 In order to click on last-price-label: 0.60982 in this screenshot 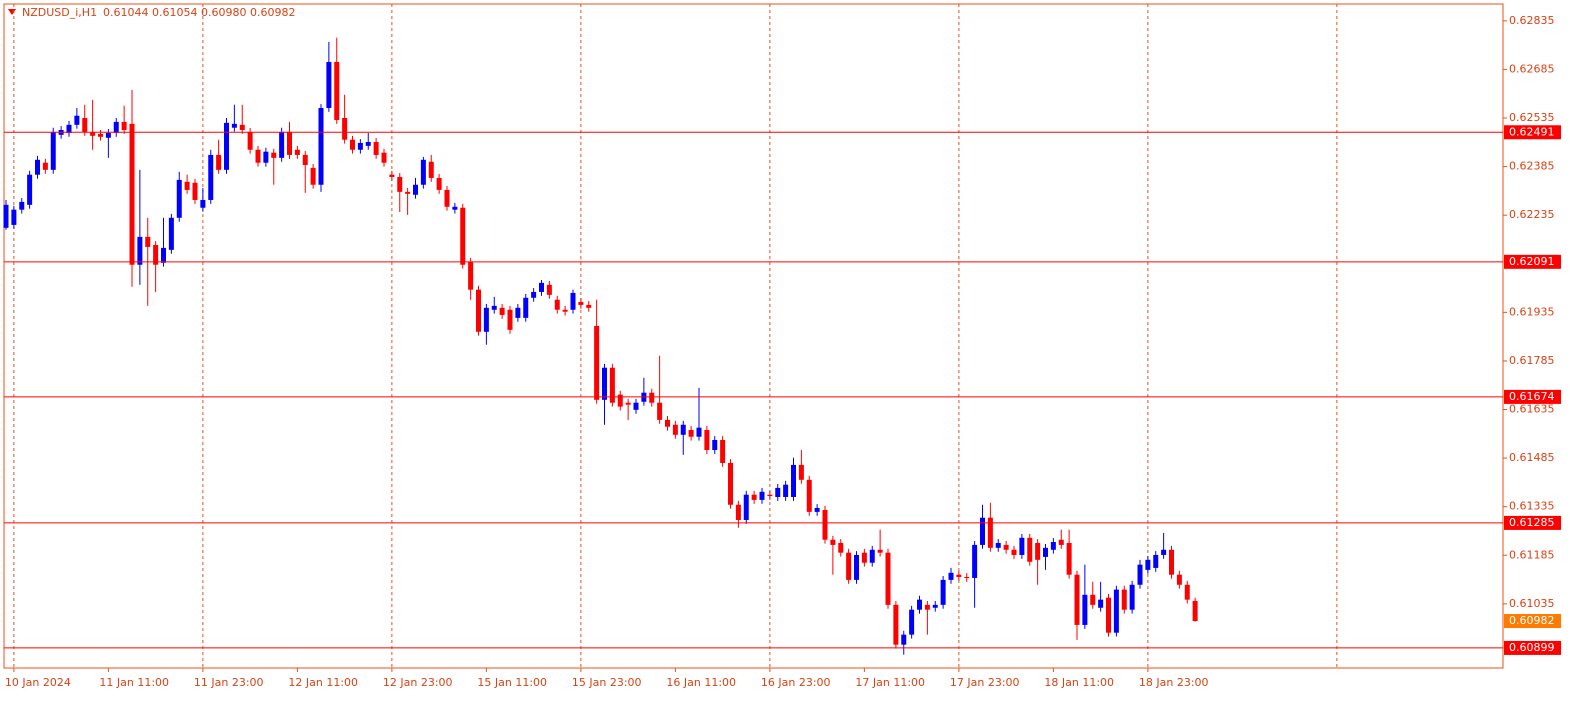, I will do `click(1532, 620)`.